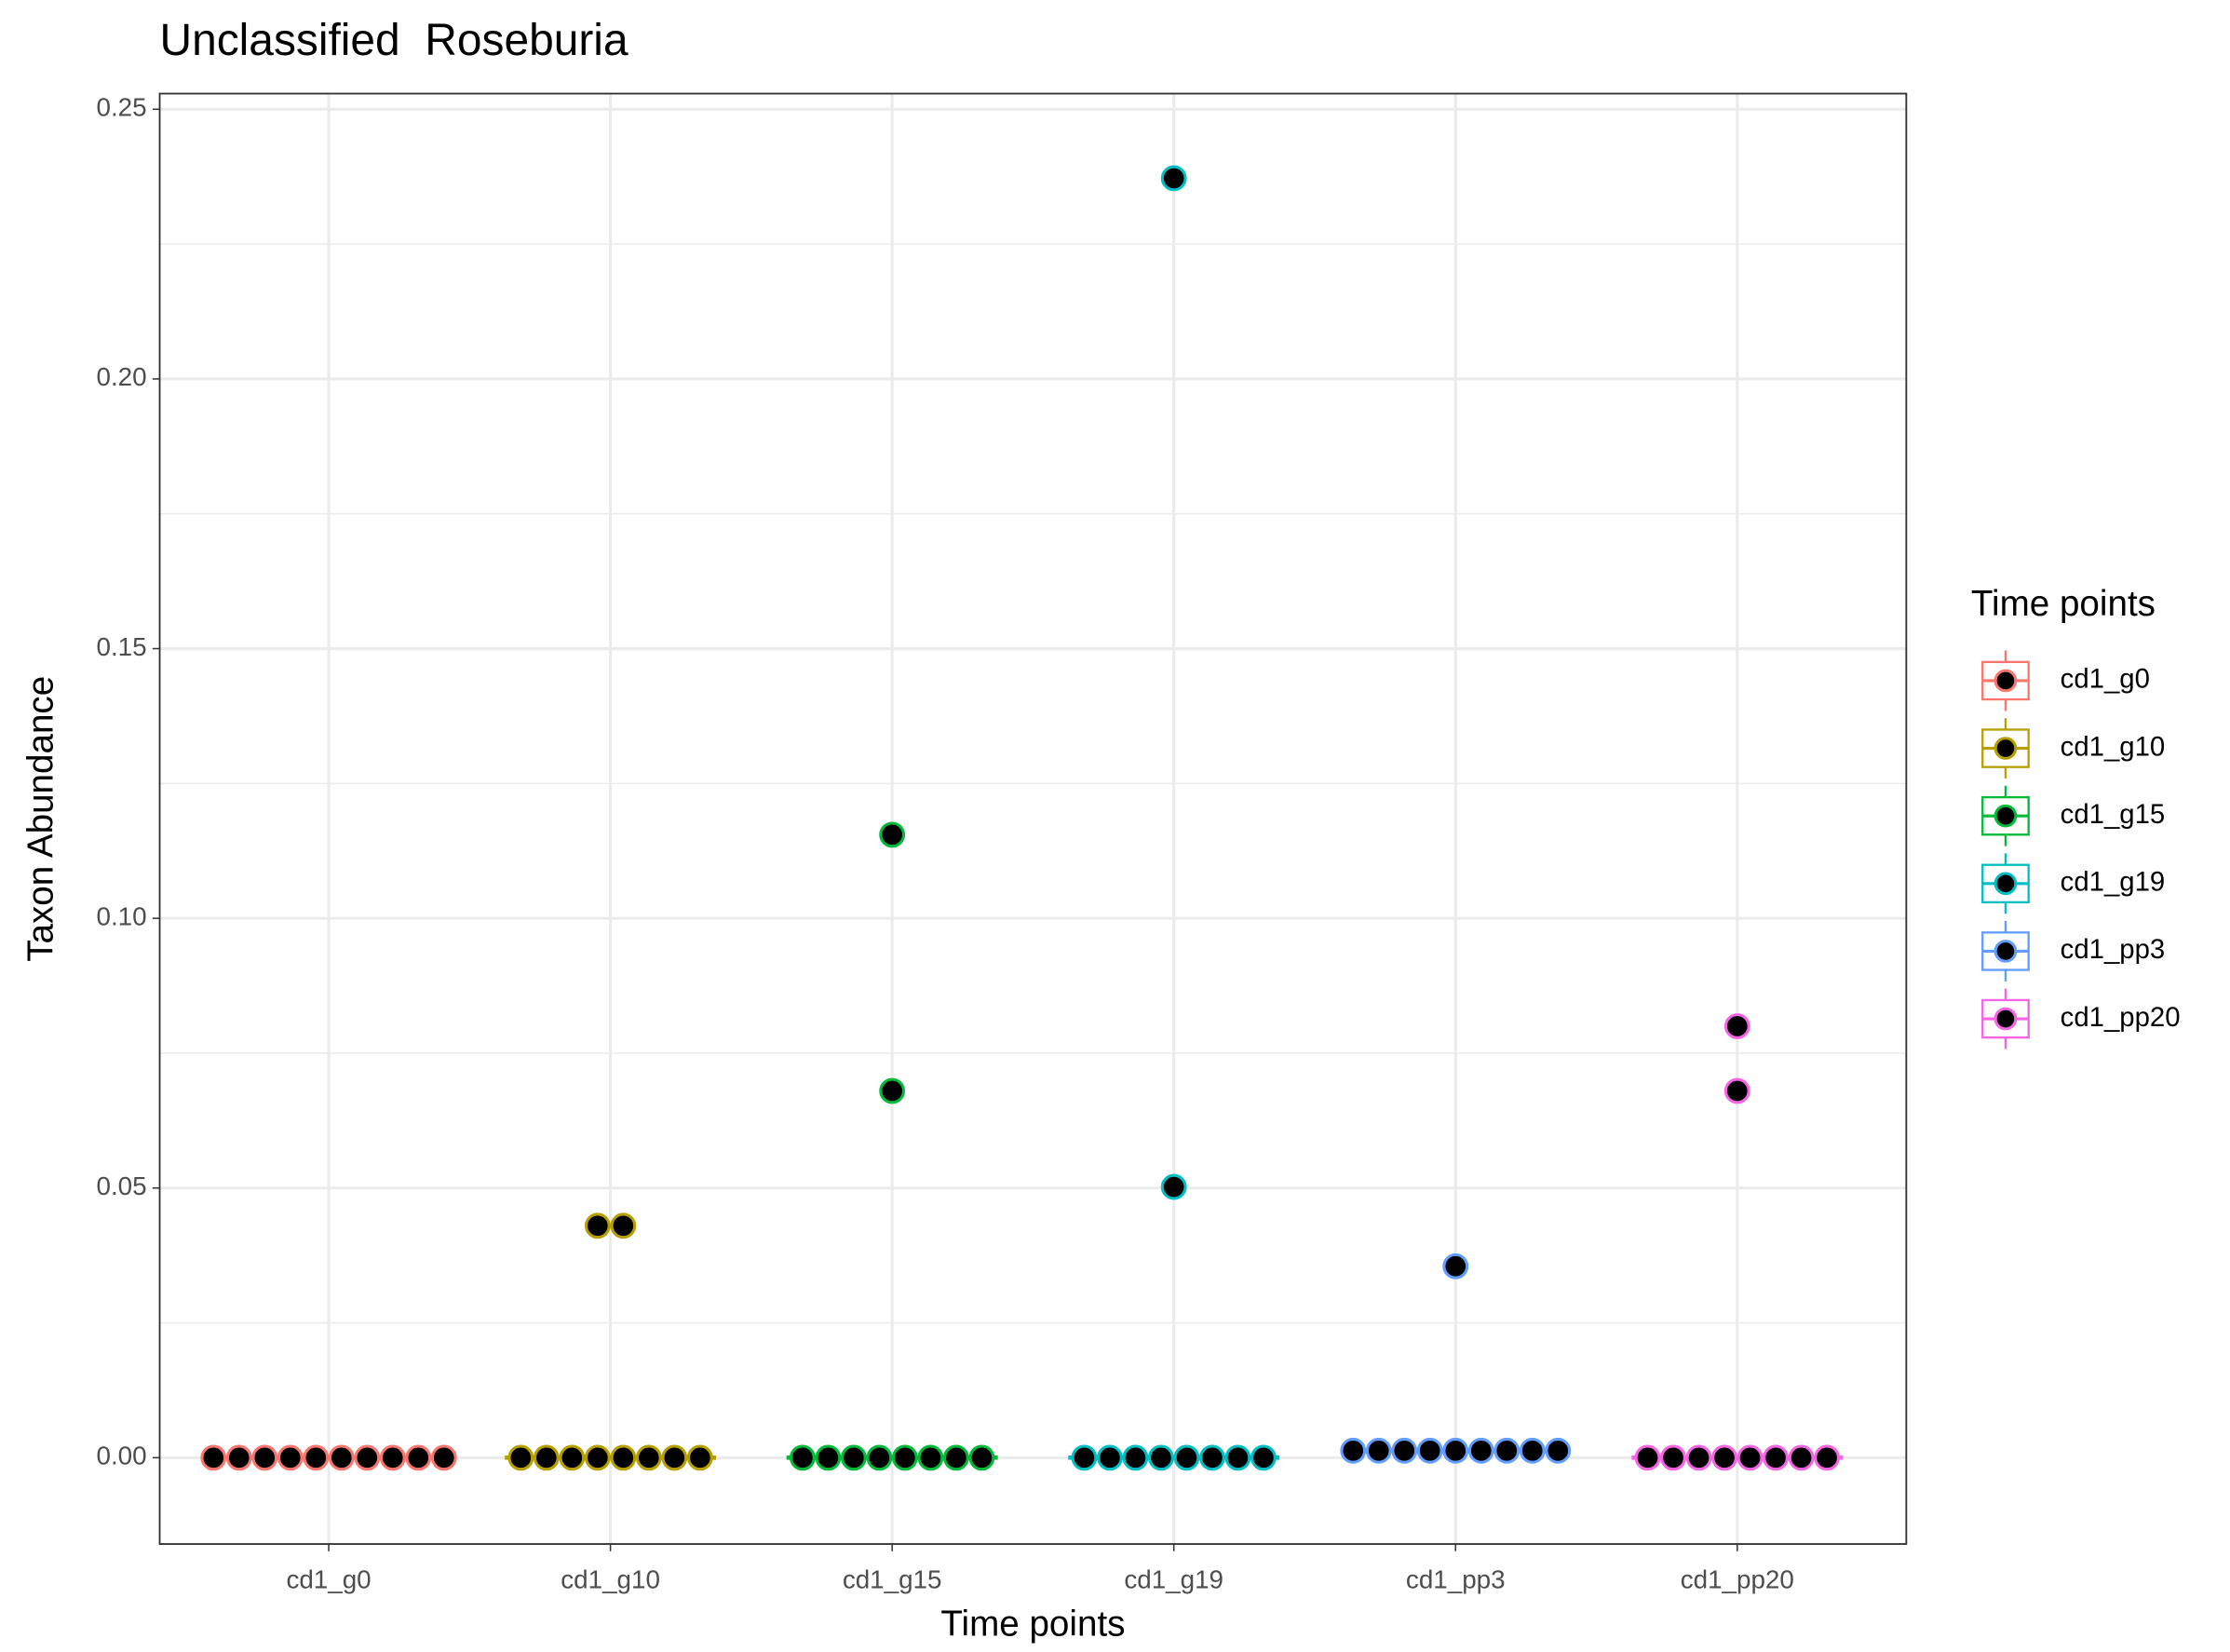 The image size is (2230, 1652). I want to click on legend-label: cd1_pp20, so click(2121, 1017).